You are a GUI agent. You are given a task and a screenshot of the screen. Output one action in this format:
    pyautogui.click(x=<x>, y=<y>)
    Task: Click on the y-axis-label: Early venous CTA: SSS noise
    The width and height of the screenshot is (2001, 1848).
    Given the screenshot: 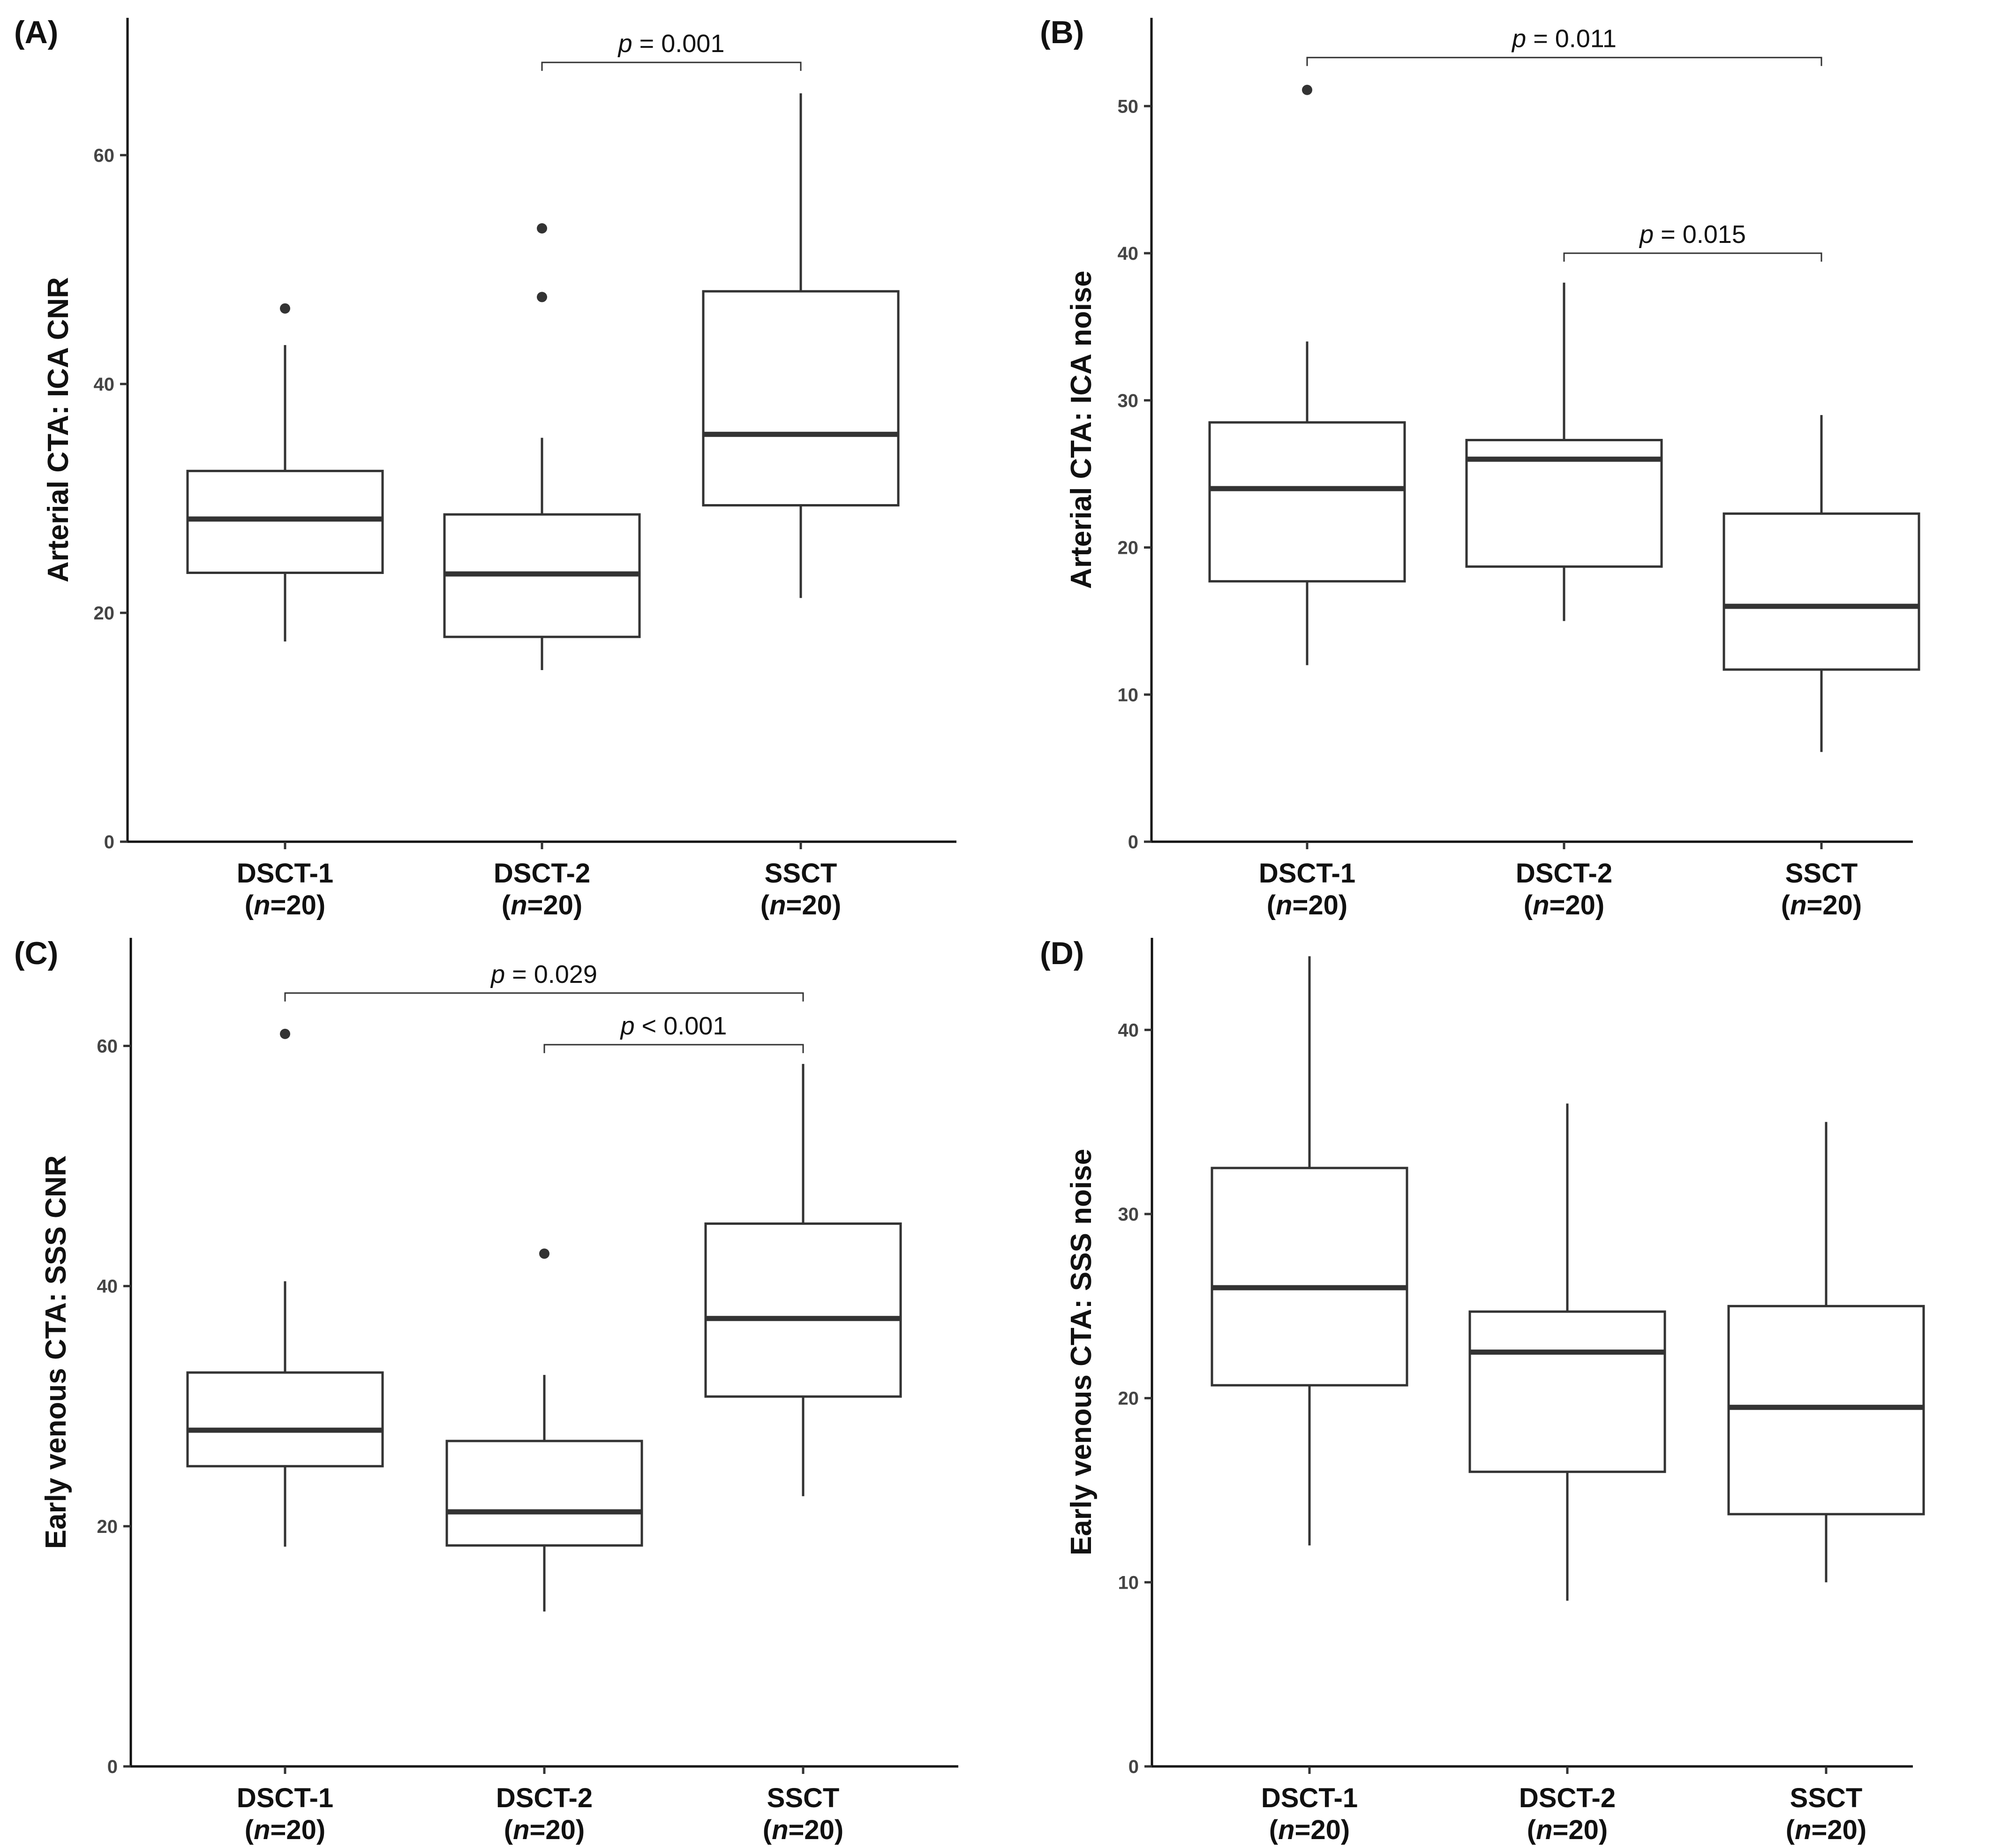 What is the action you would take?
    pyautogui.click(x=1081, y=1352)
    